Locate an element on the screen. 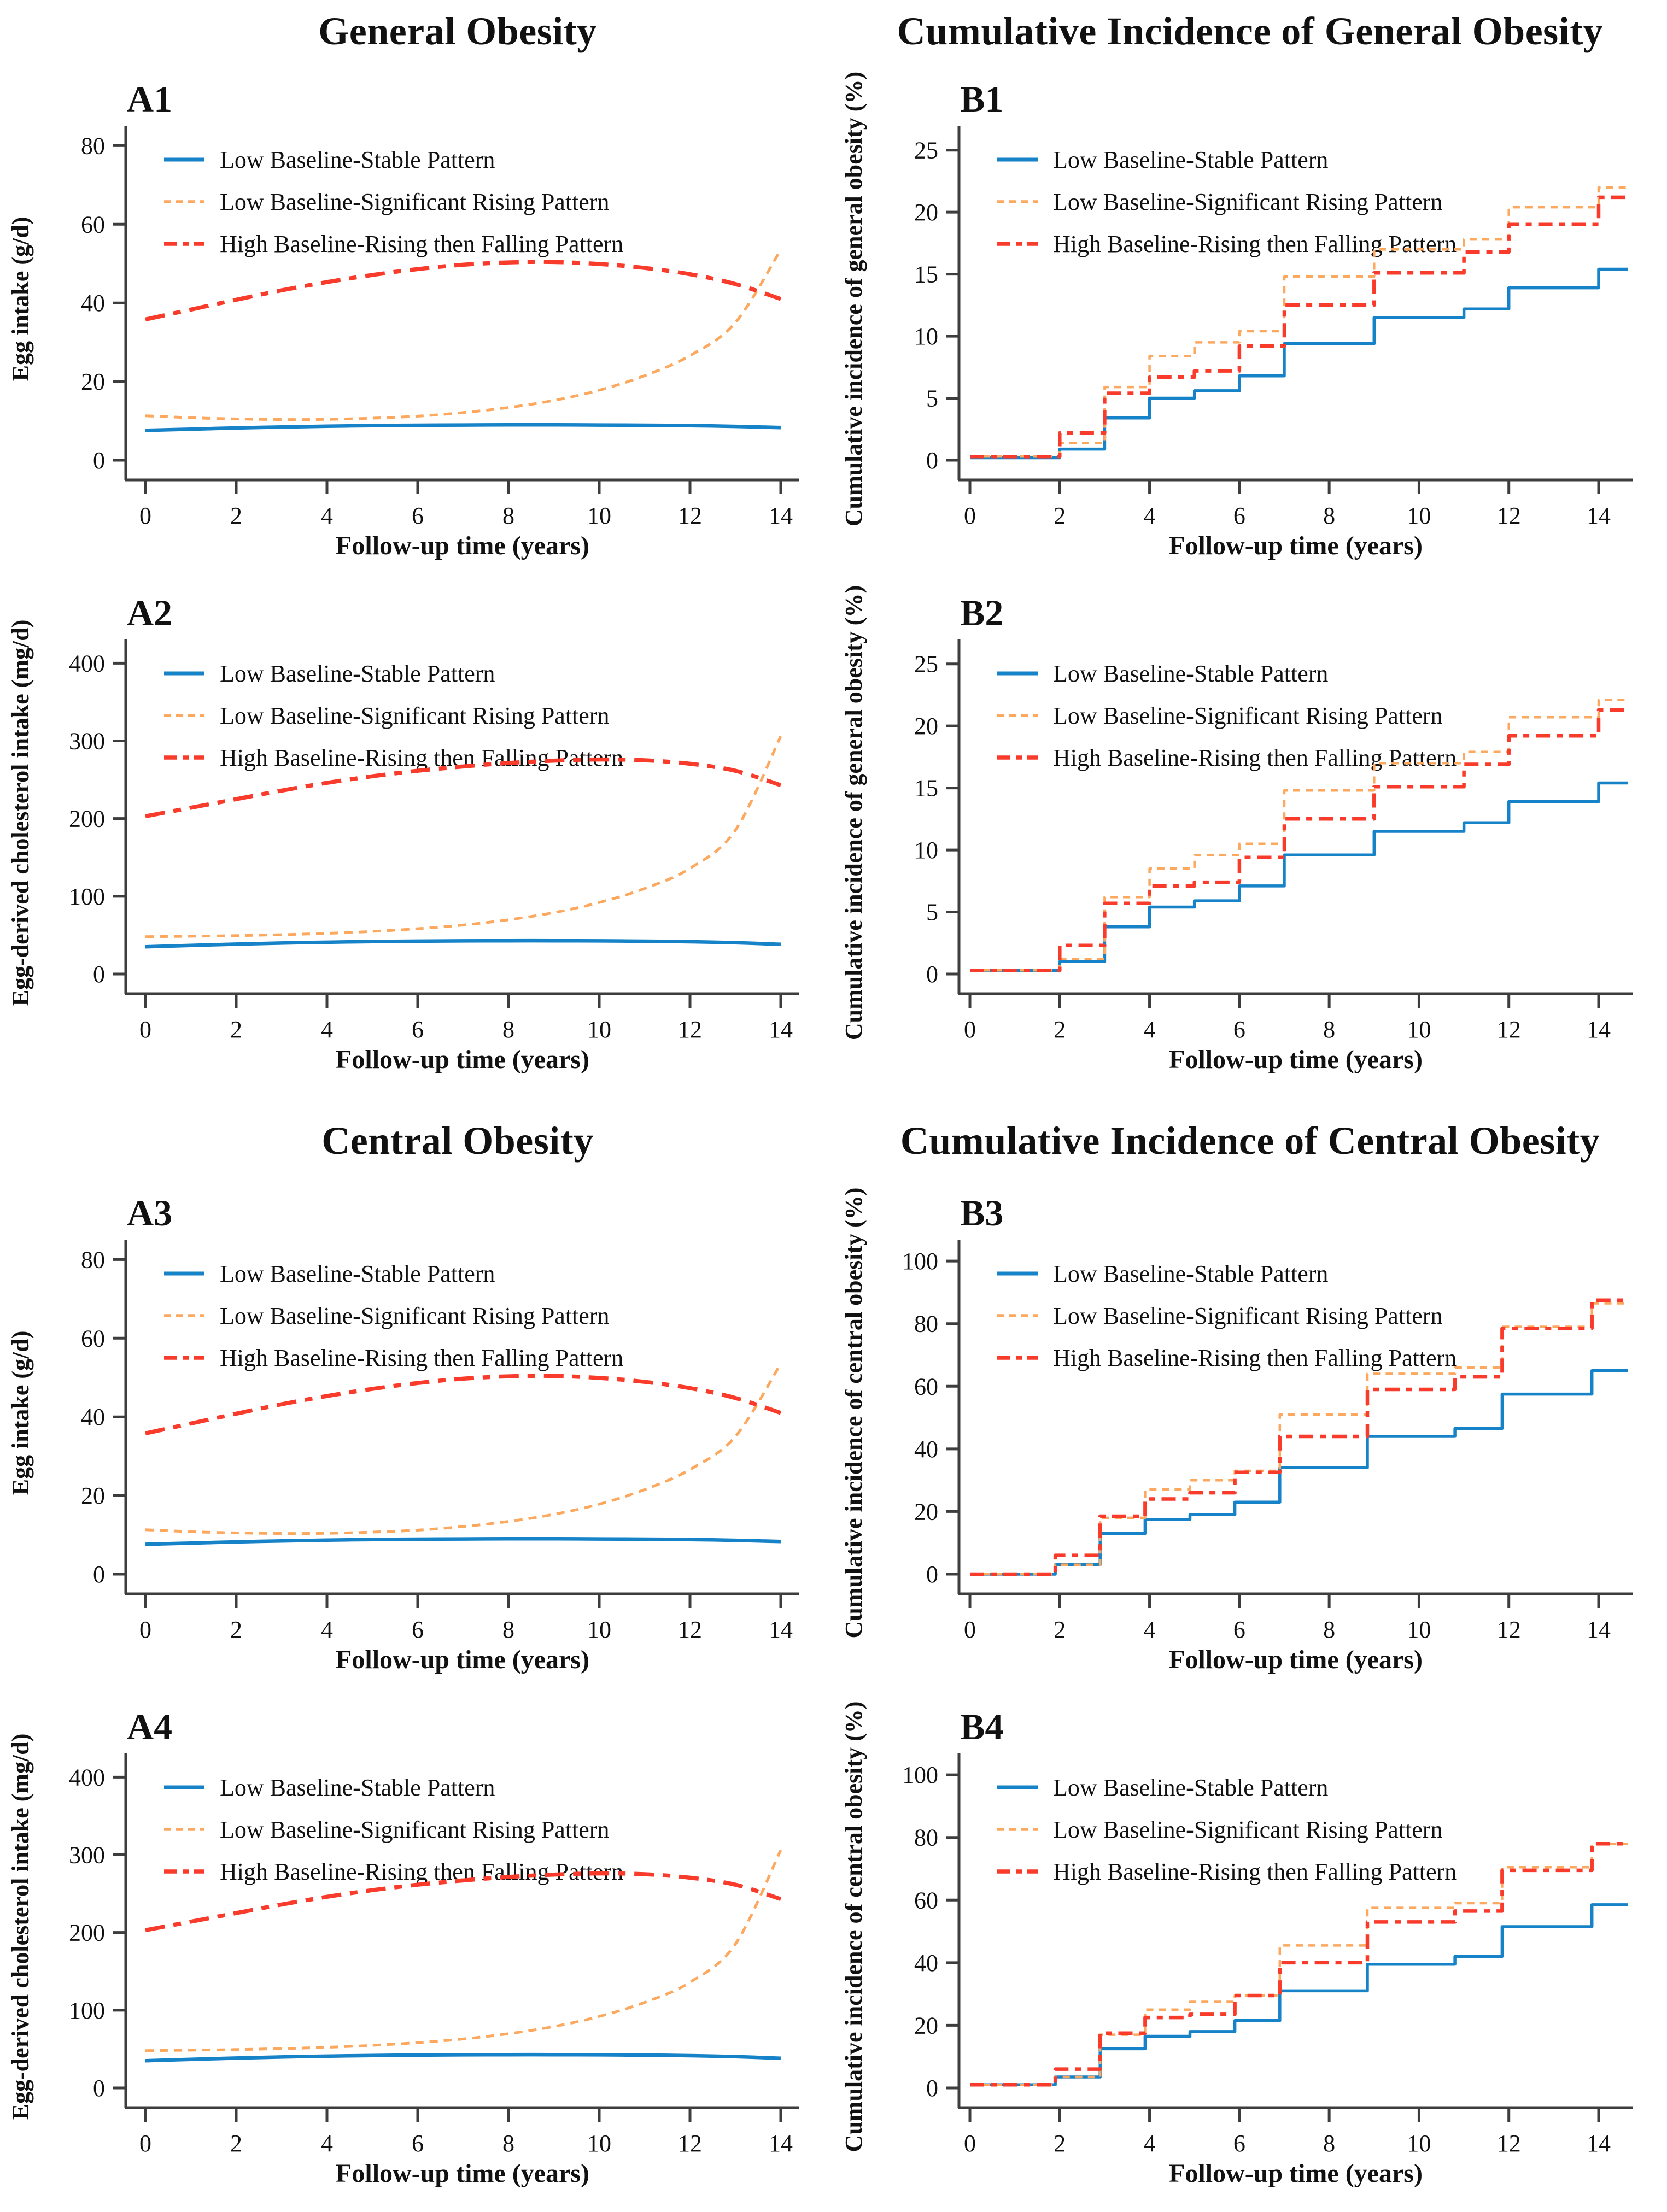 The image size is (1667, 2212). panel-label: B1 is located at coordinates (981, 99).